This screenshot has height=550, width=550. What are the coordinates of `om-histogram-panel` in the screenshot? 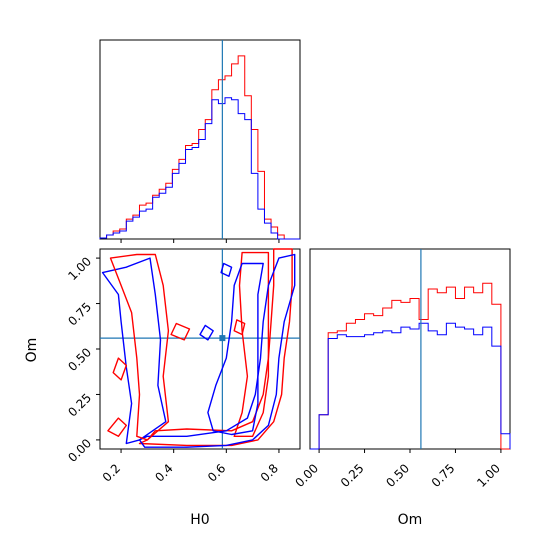 It's located at (410, 349).